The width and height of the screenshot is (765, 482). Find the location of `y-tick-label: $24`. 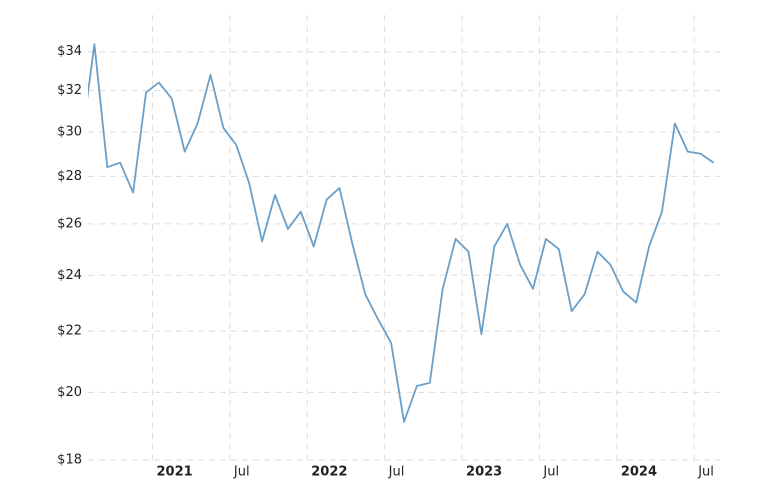

y-tick-label: $24 is located at coordinates (69, 275).